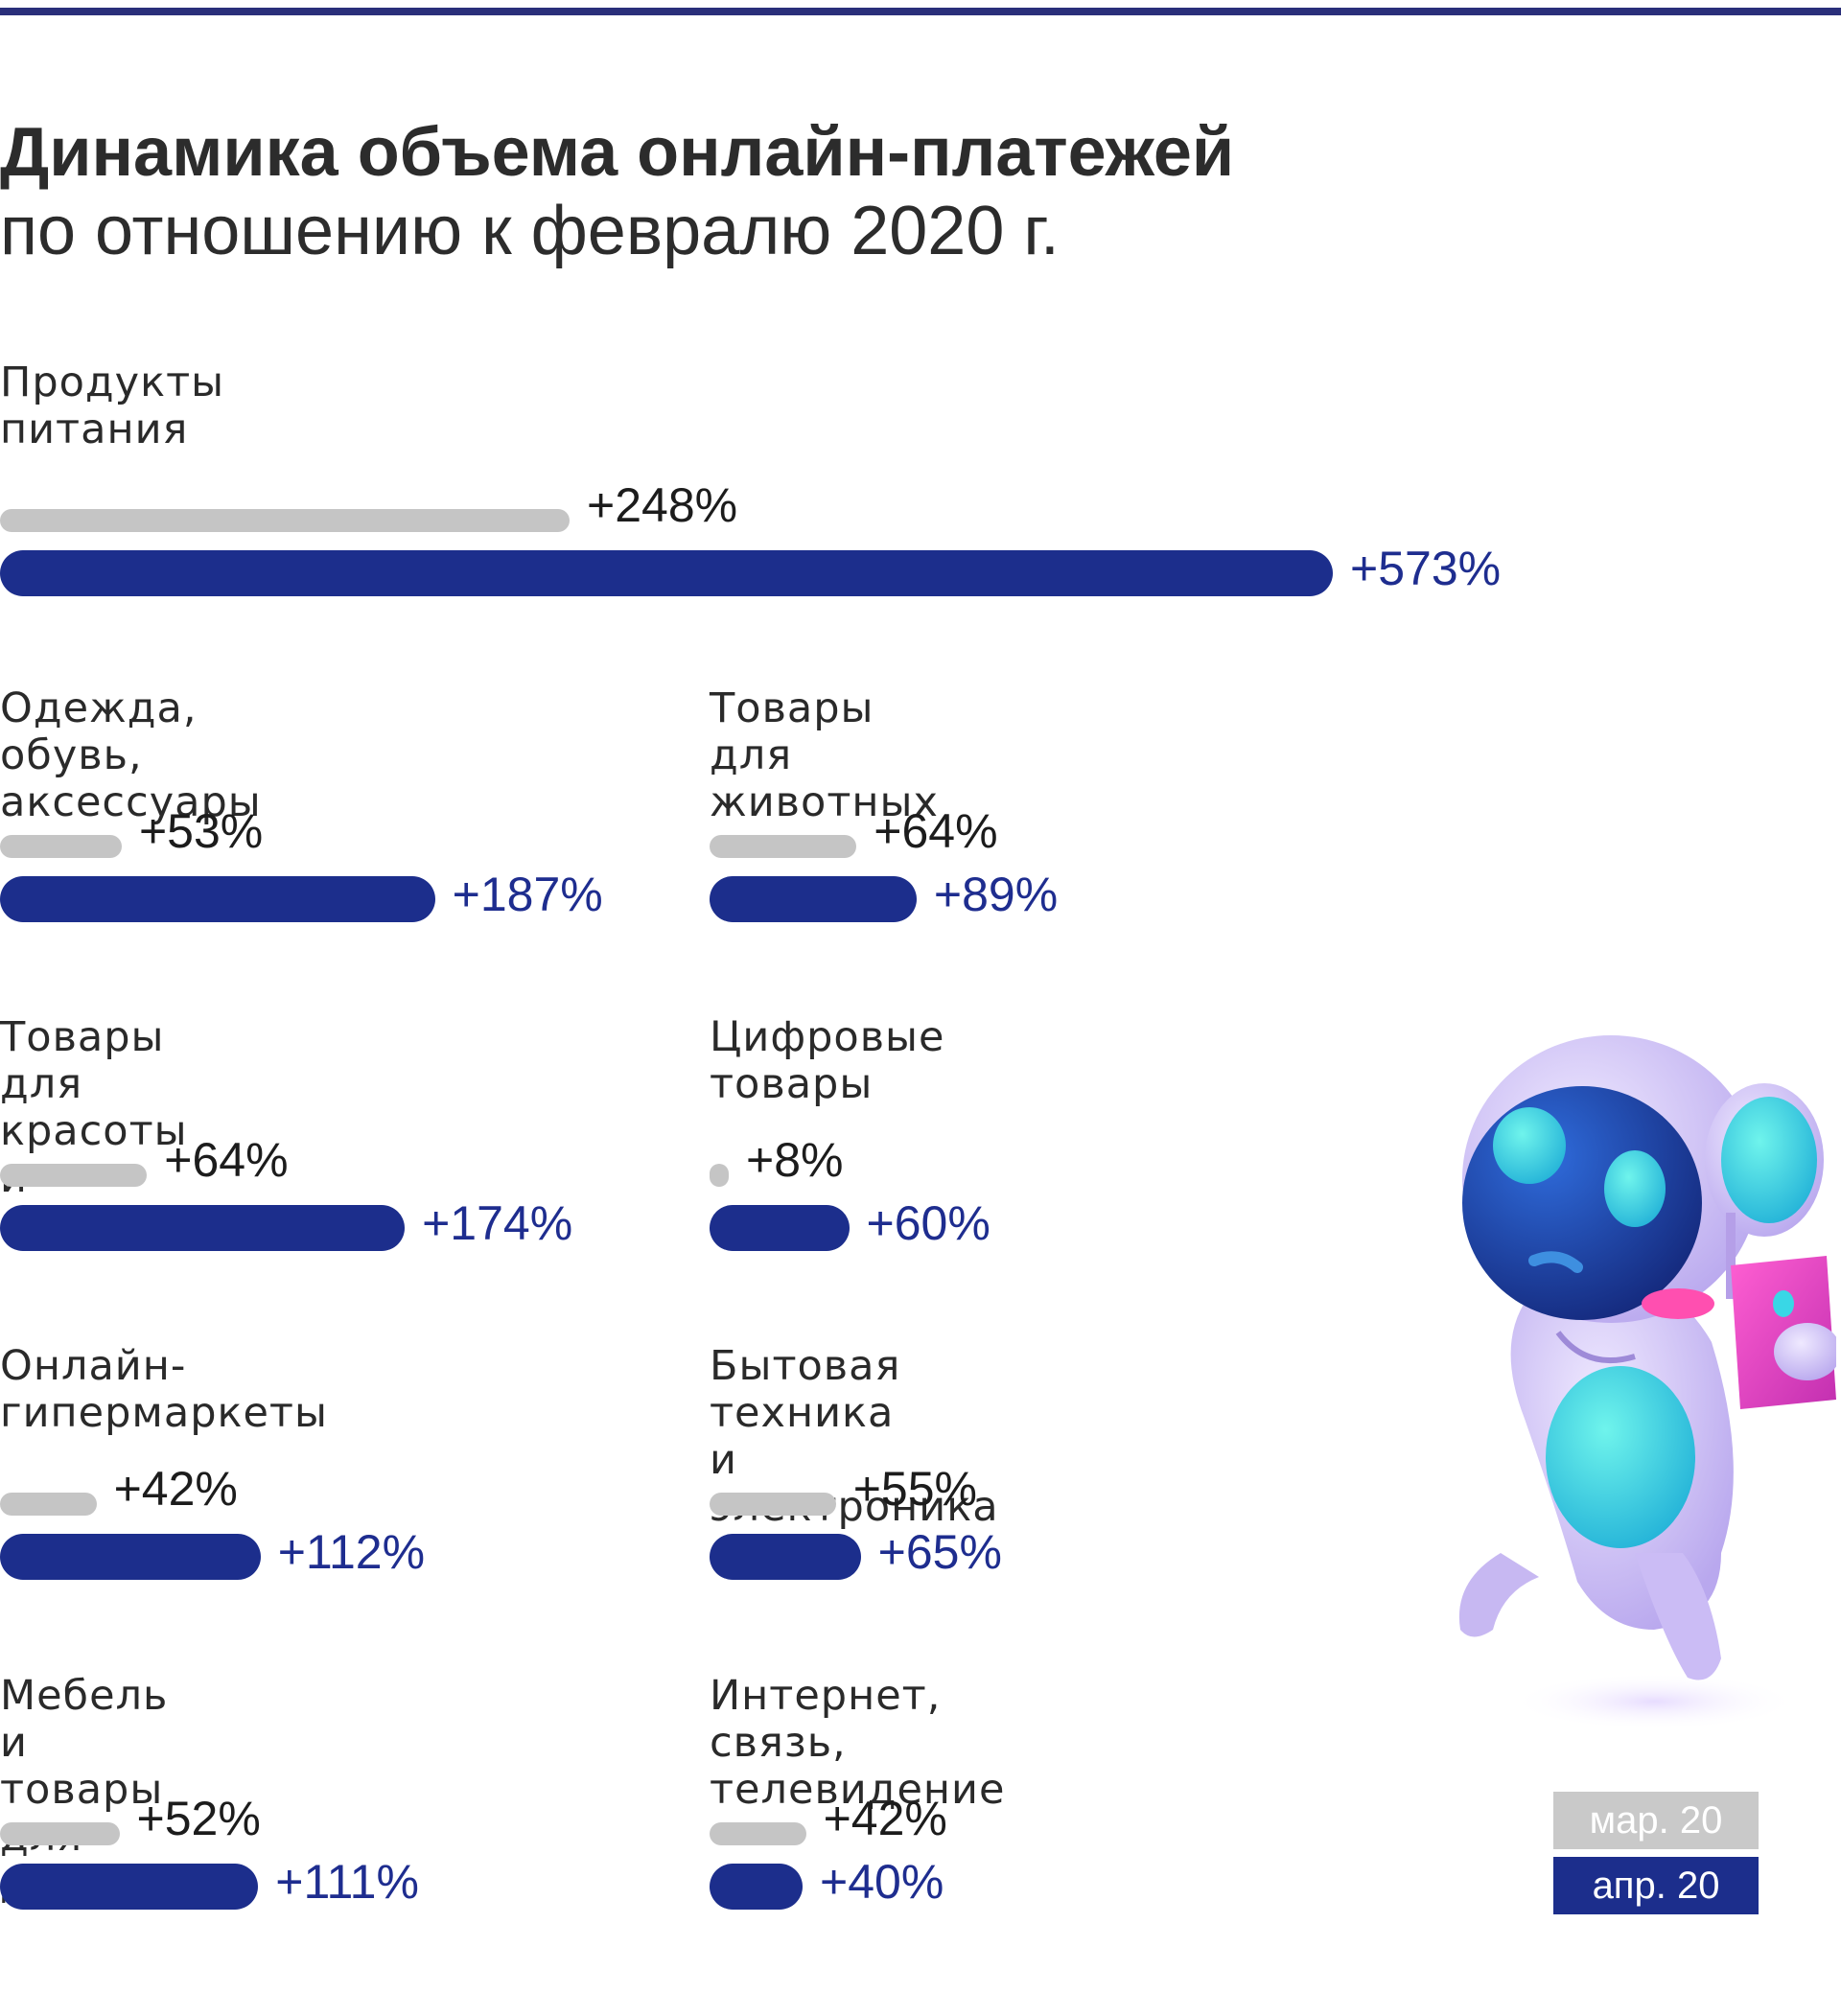  What do you see at coordinates (497, 1223) in the screenshot?
I see `value-label-april: +174%` at bounding box center [497, 1223].